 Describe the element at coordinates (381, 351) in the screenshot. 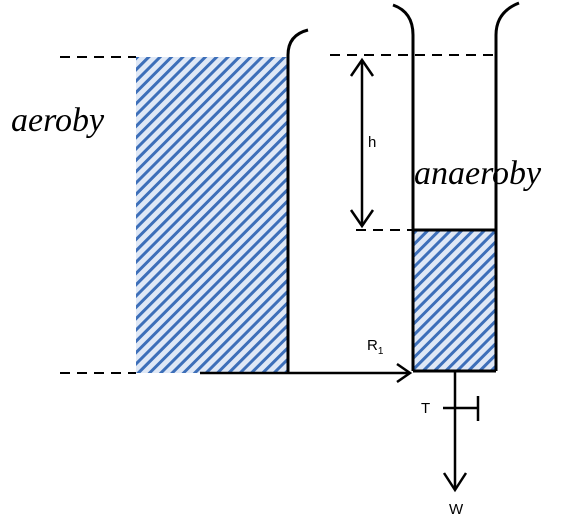

I see `r1-label-subscript: 1` at that location.